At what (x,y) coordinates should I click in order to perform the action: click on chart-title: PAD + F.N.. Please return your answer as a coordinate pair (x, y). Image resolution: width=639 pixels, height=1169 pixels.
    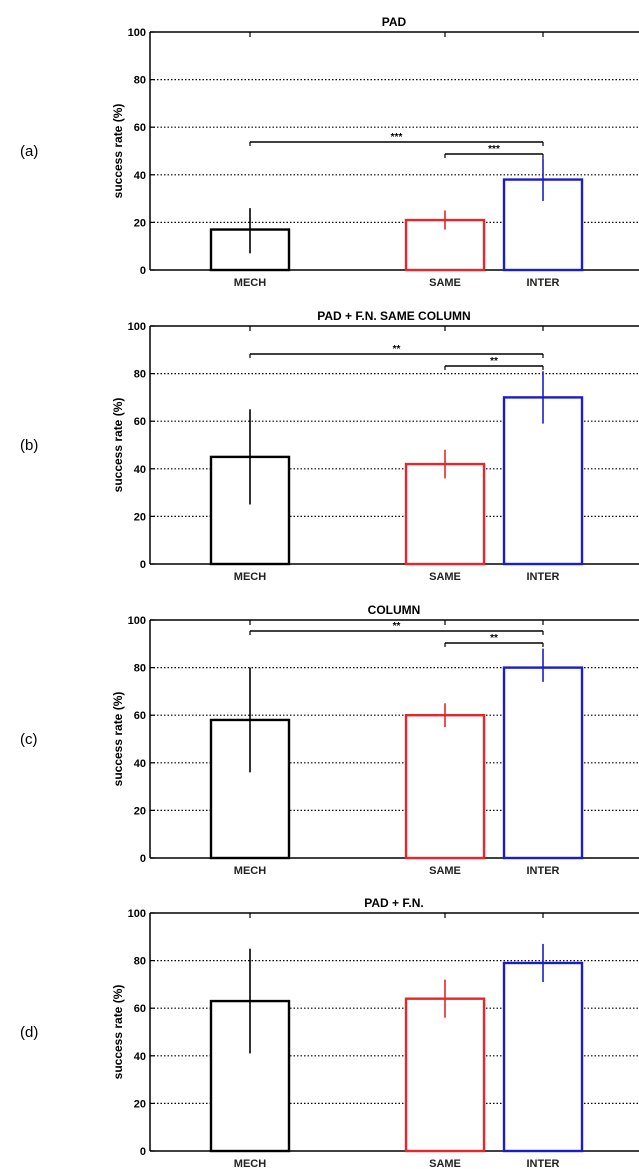
    Looking at the image, I should click on (393, 903).